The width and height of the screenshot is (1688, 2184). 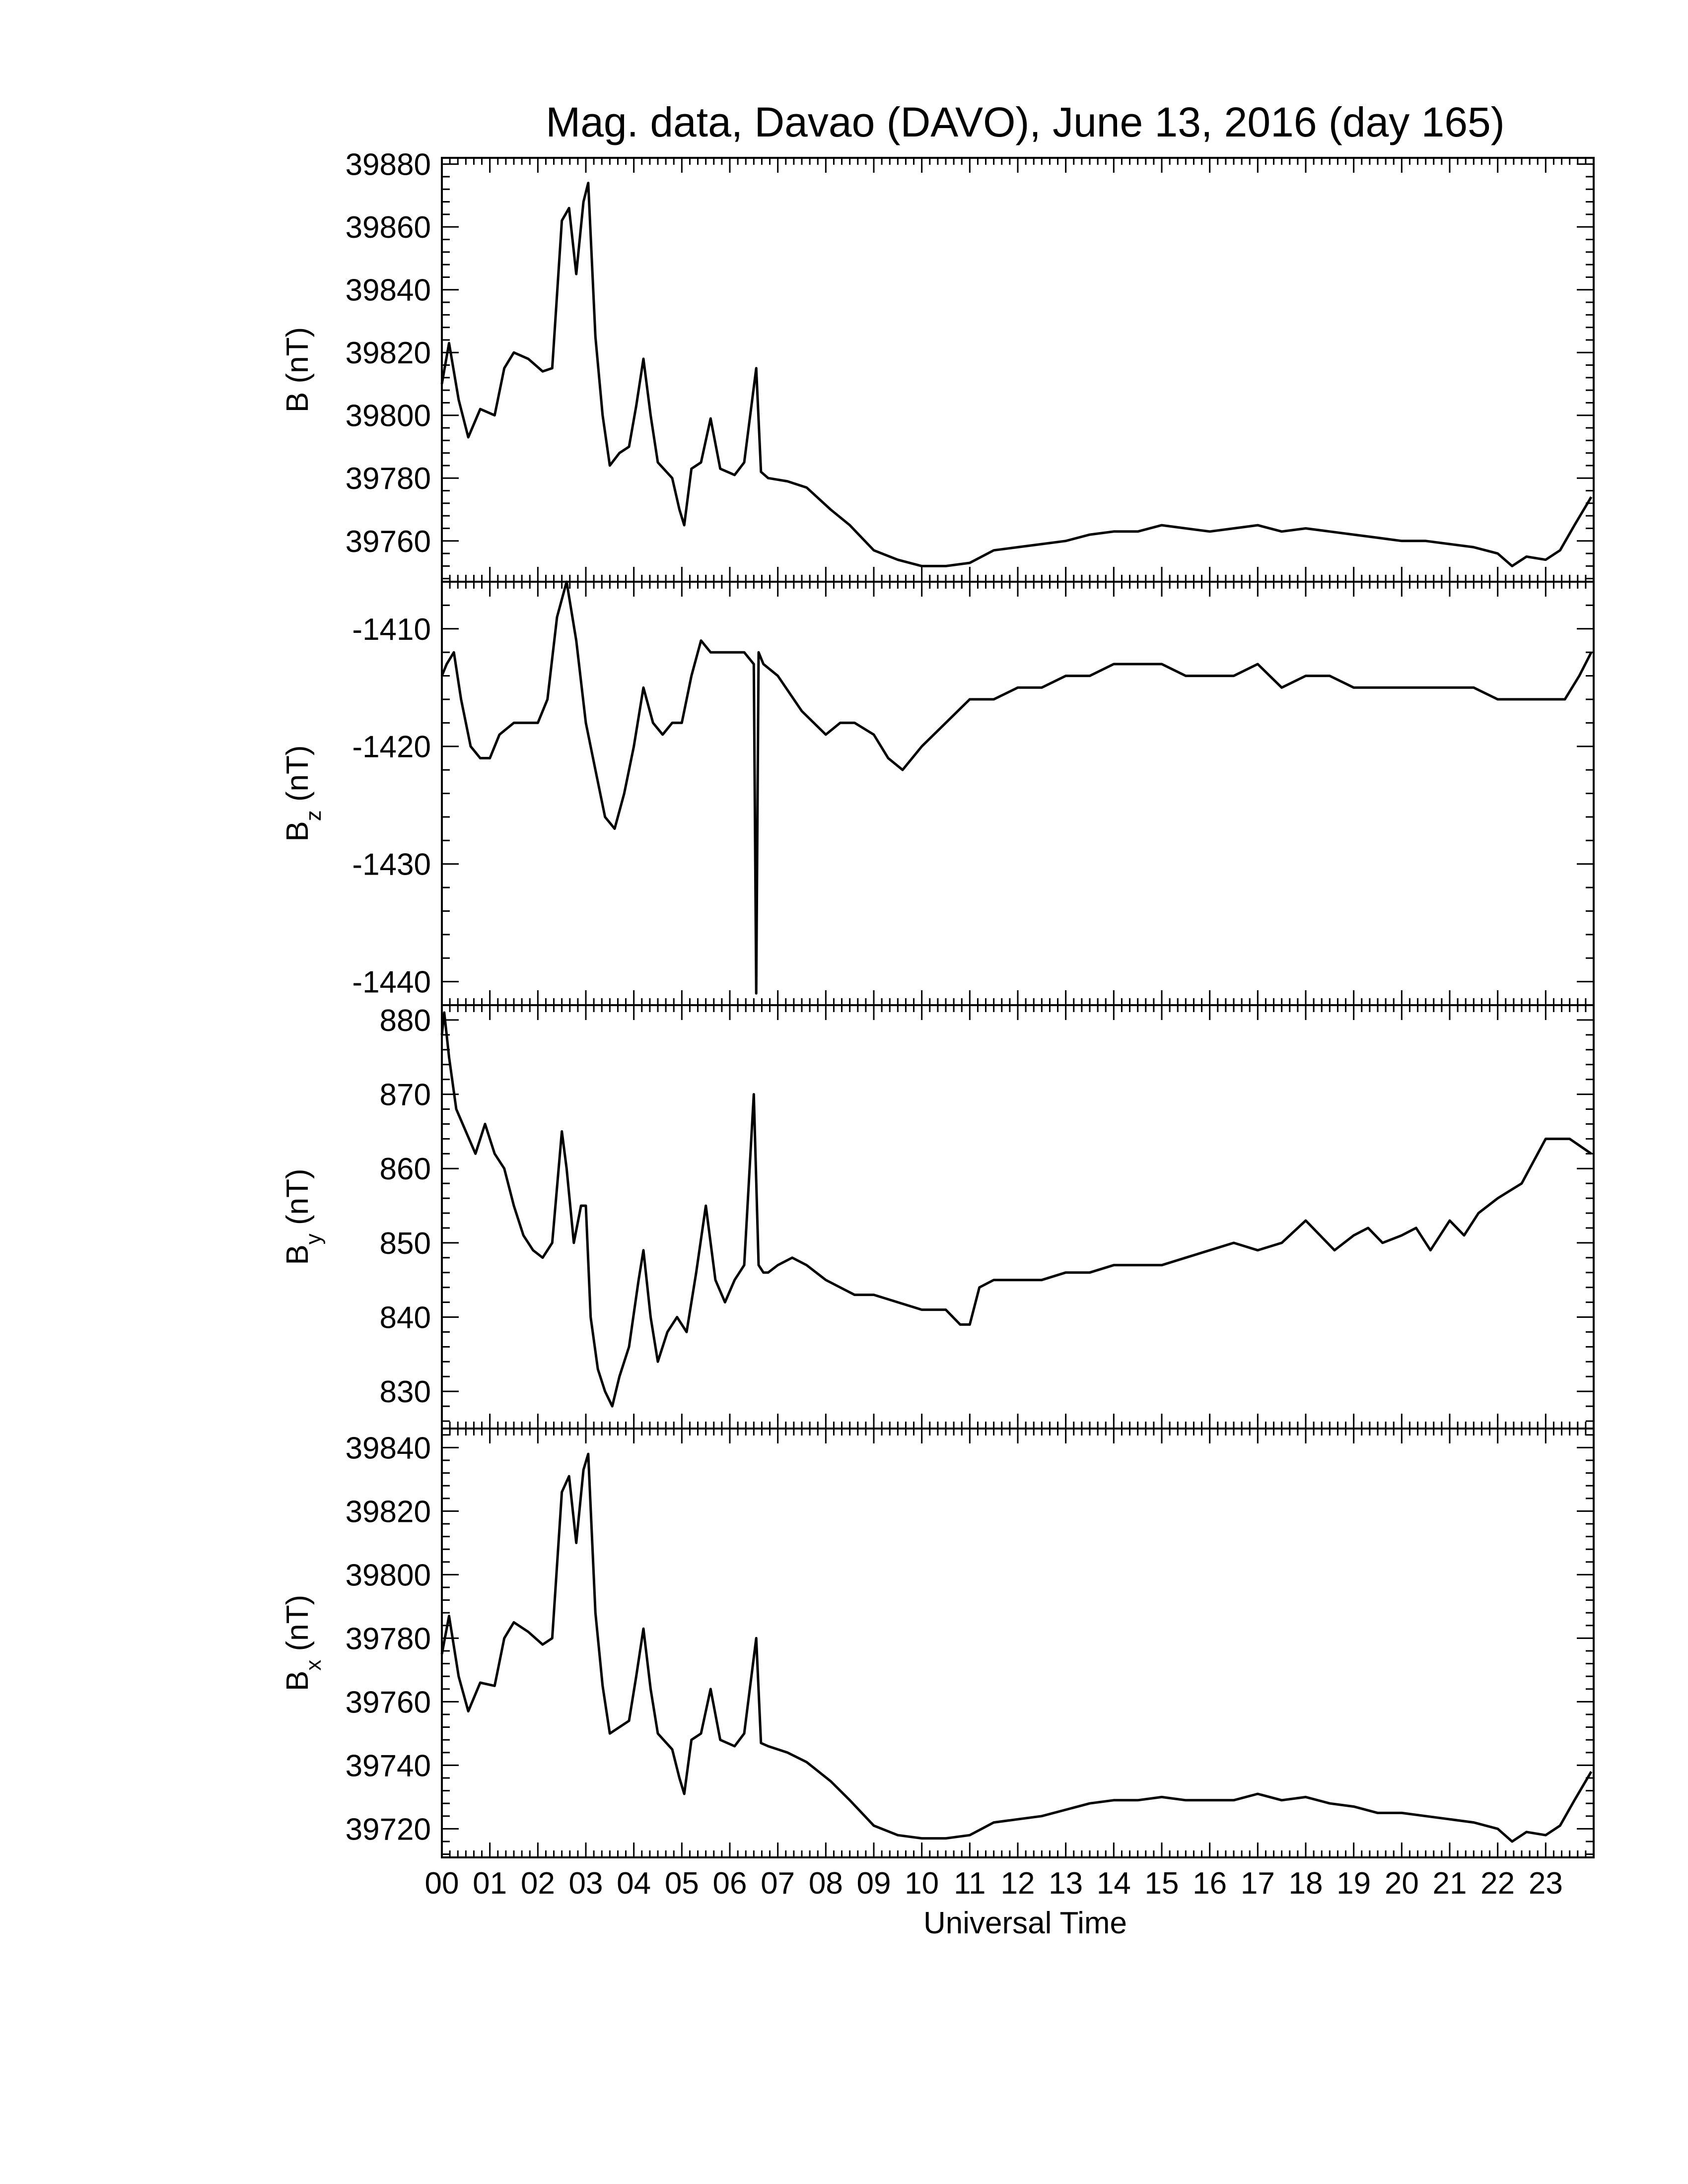 I want to click on x-tick-label: 11, so click(x=969, y=1883).